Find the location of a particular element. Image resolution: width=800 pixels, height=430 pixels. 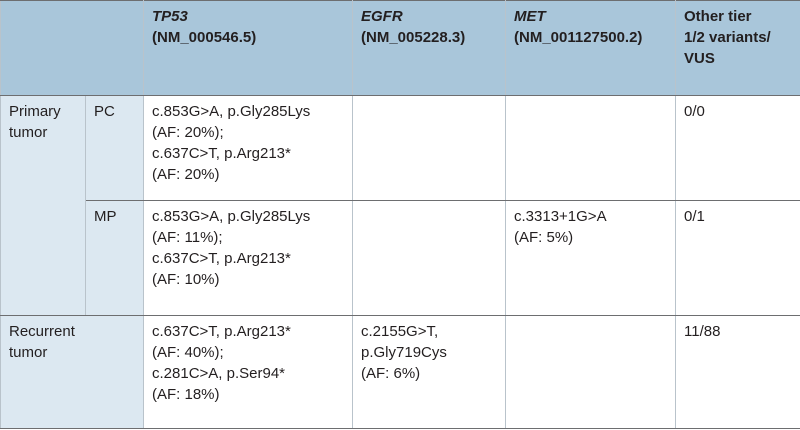

text-line: p.Gly719Cys is located at coordinates (404, 352).